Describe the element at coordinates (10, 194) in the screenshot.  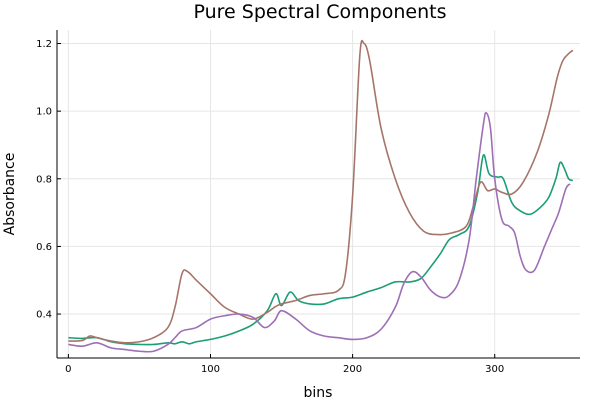
I see `y-axis-label: Absorbance` at that location.